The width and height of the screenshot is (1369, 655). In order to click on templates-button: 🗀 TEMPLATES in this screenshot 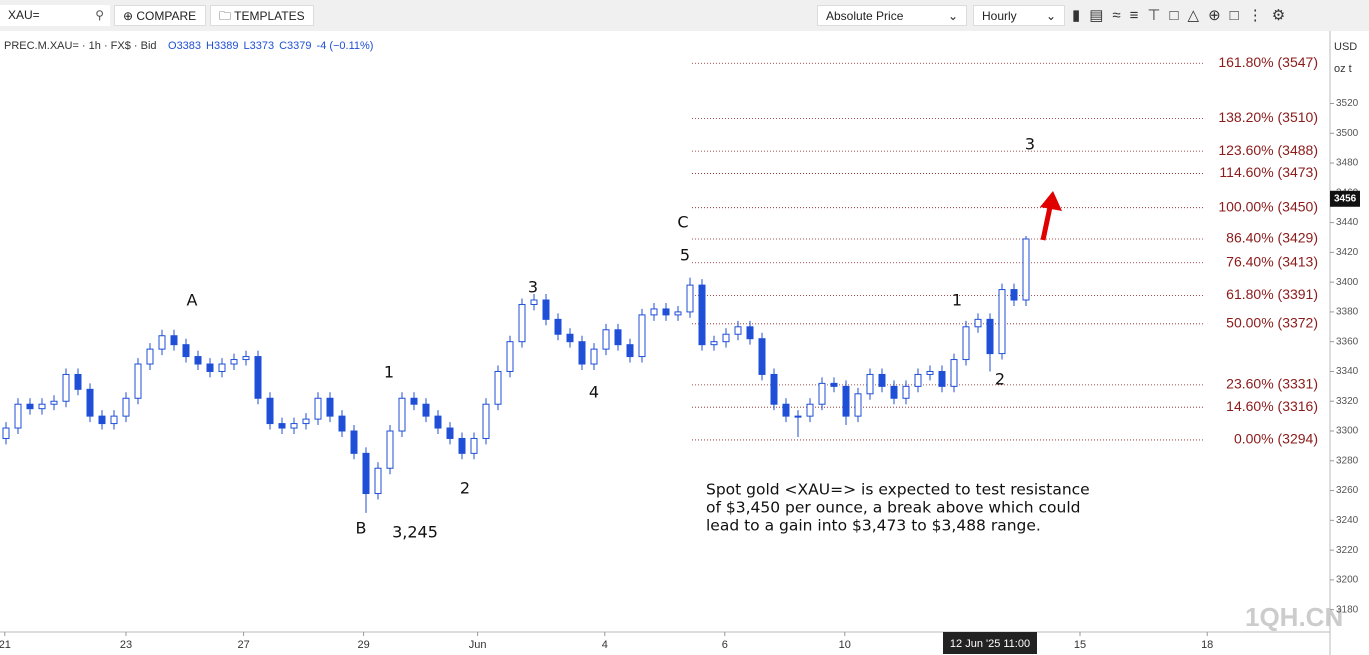, I will do `click(262, 15)`.